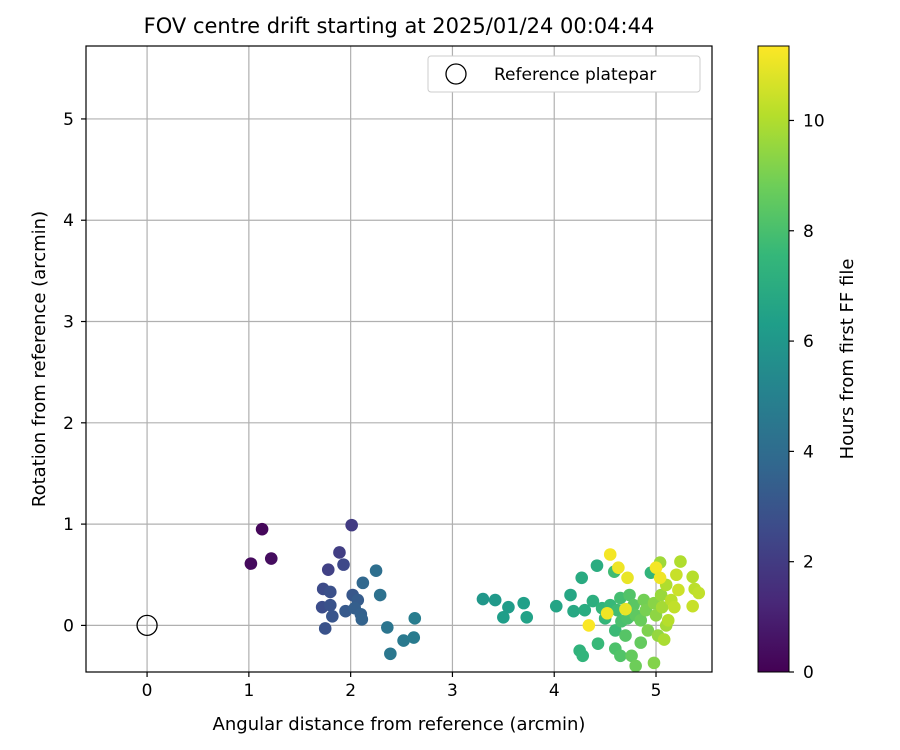 This screenshot has width=900, height=750. What do you see at coordinates (68, 120) in the screenshot?
I see `y-tick-label: 5` at bounding box center [68, 120].